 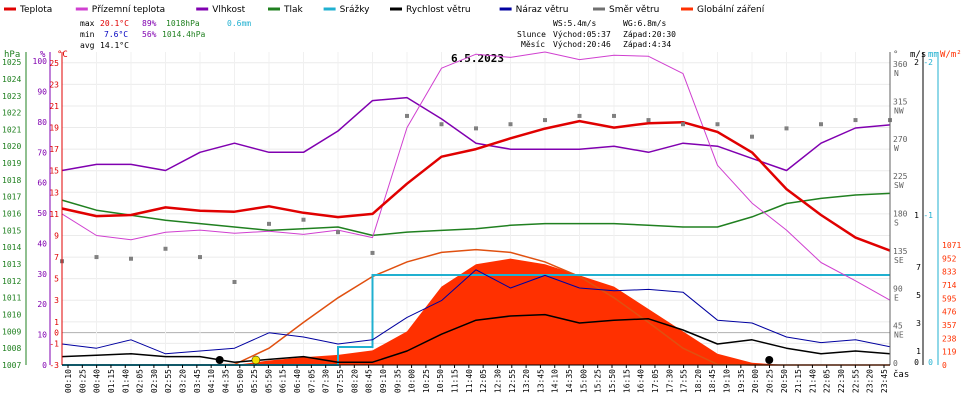 What do you see at coordinates (87, 34) in the screenshot?
I see `min-label: min` at bounding box center [87, 34].